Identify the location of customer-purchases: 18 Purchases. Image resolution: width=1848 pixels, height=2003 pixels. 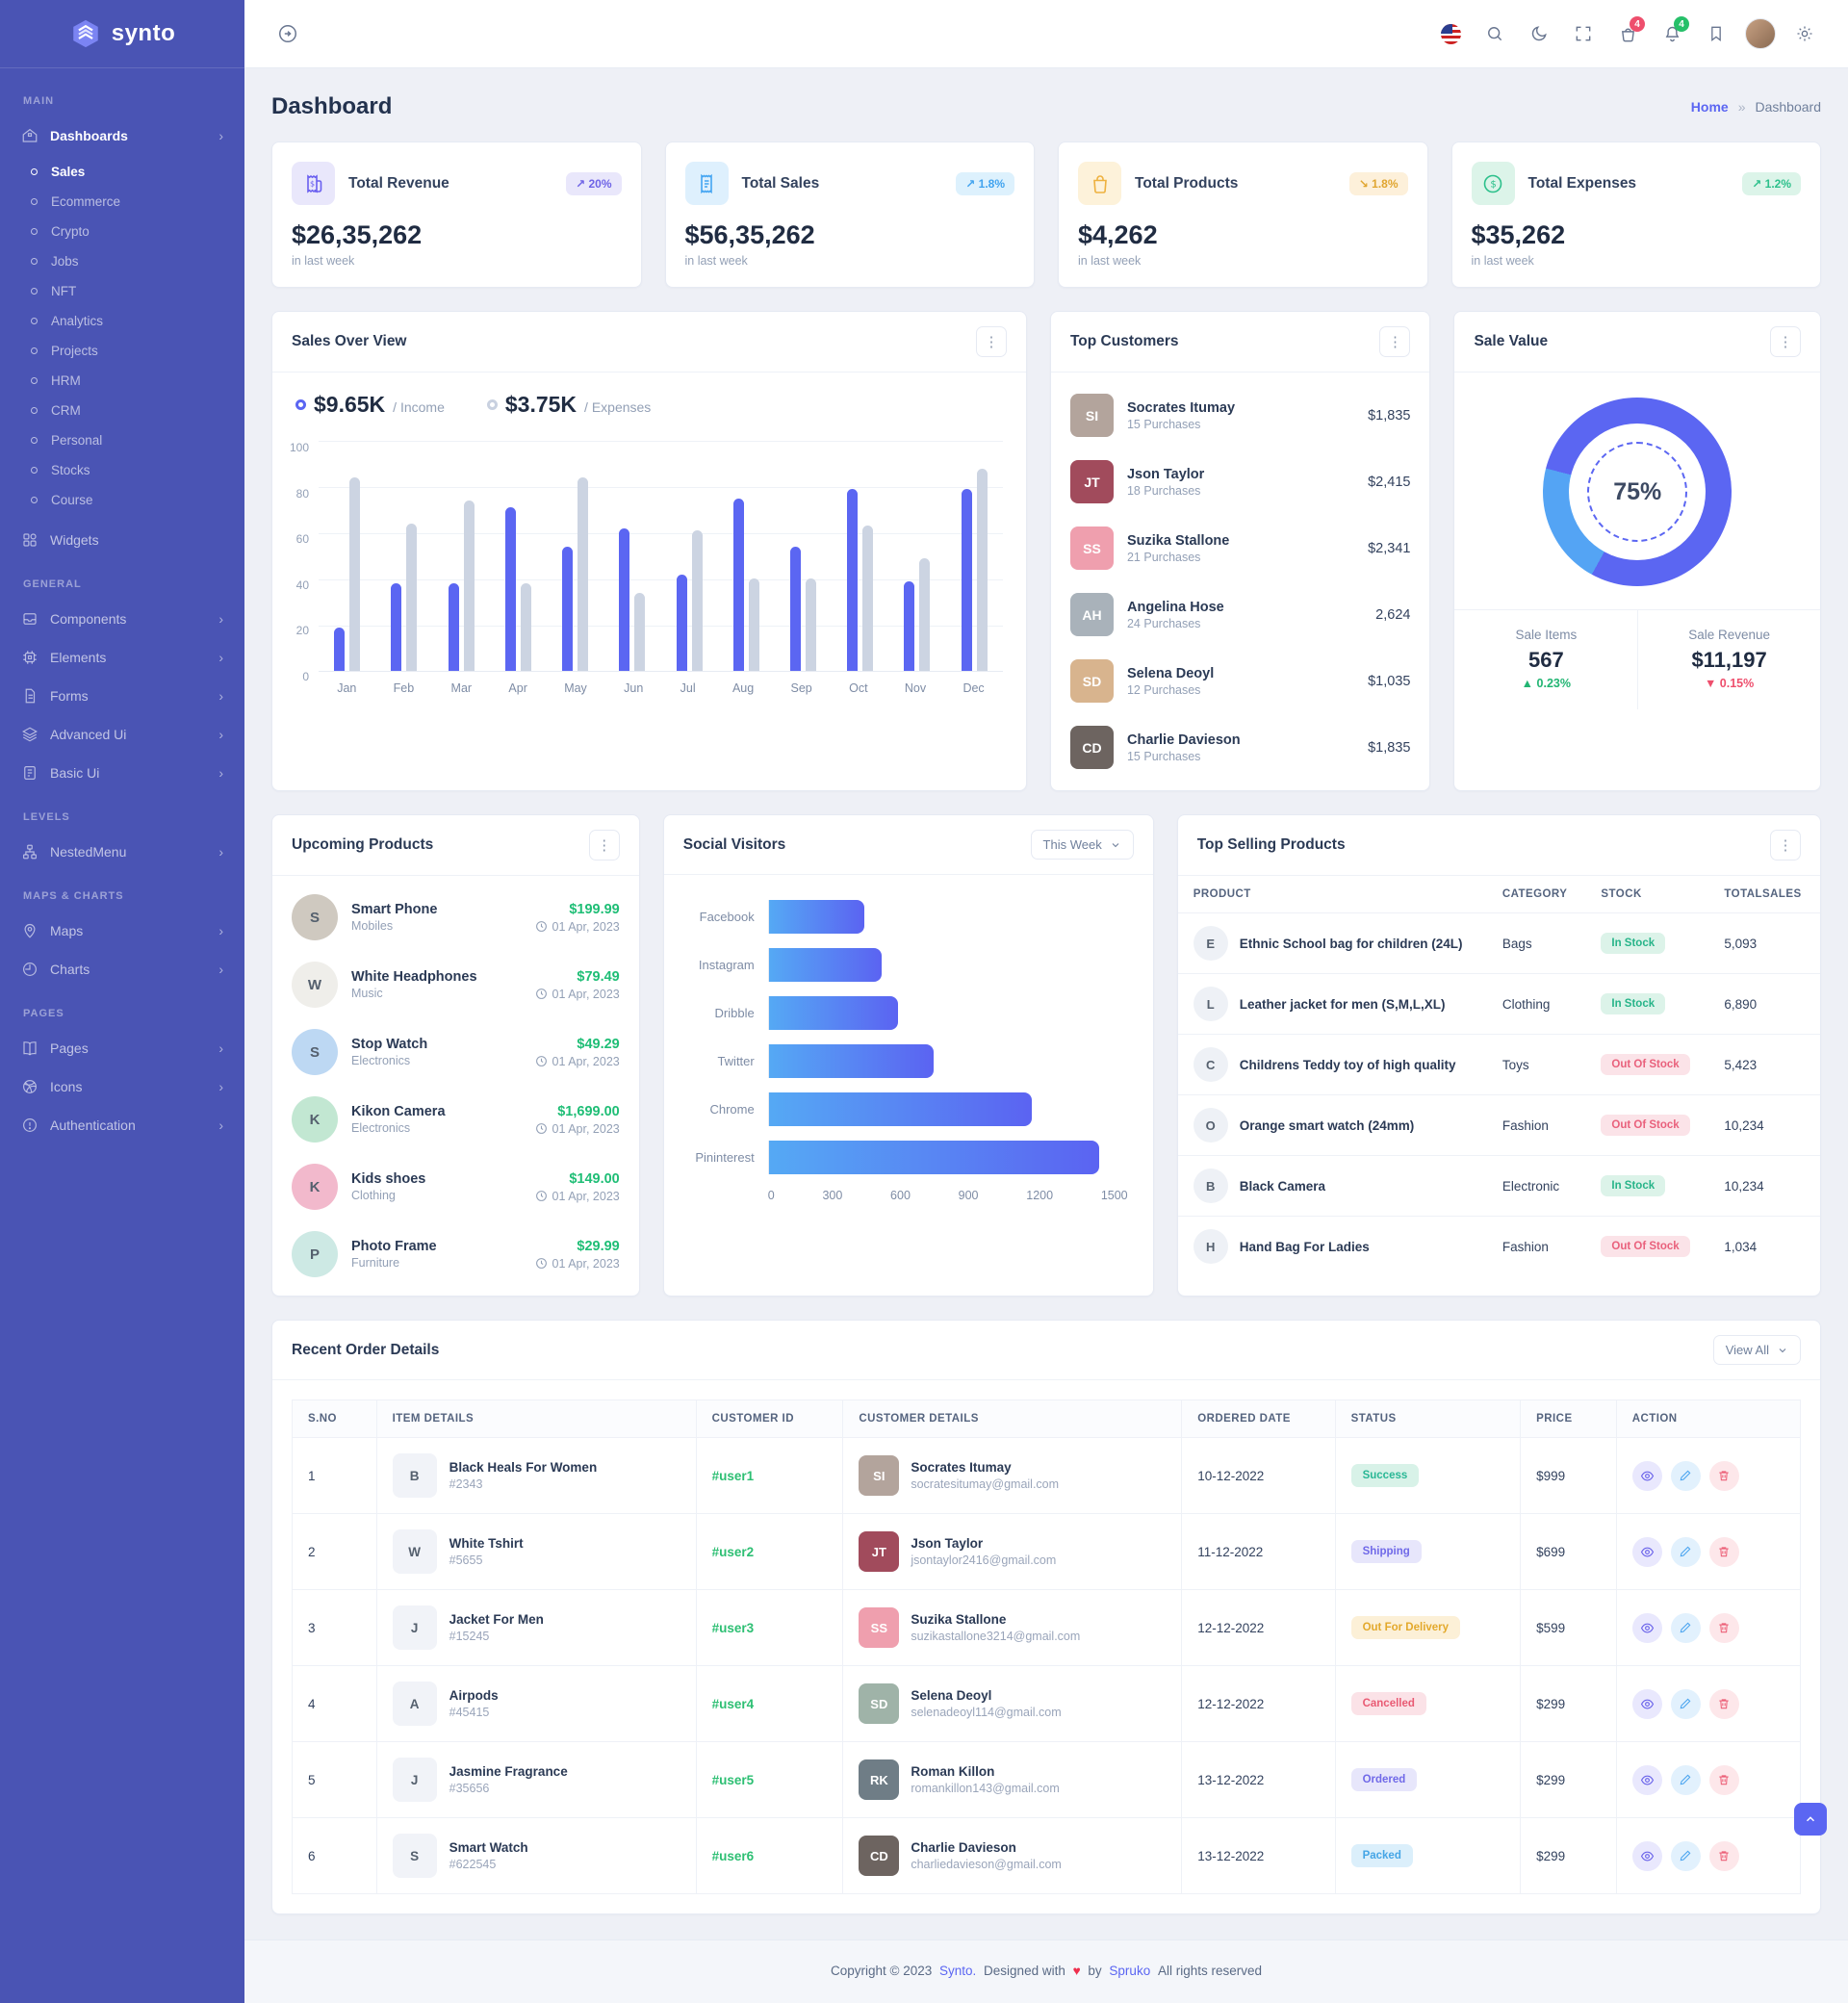
(1165, 491).